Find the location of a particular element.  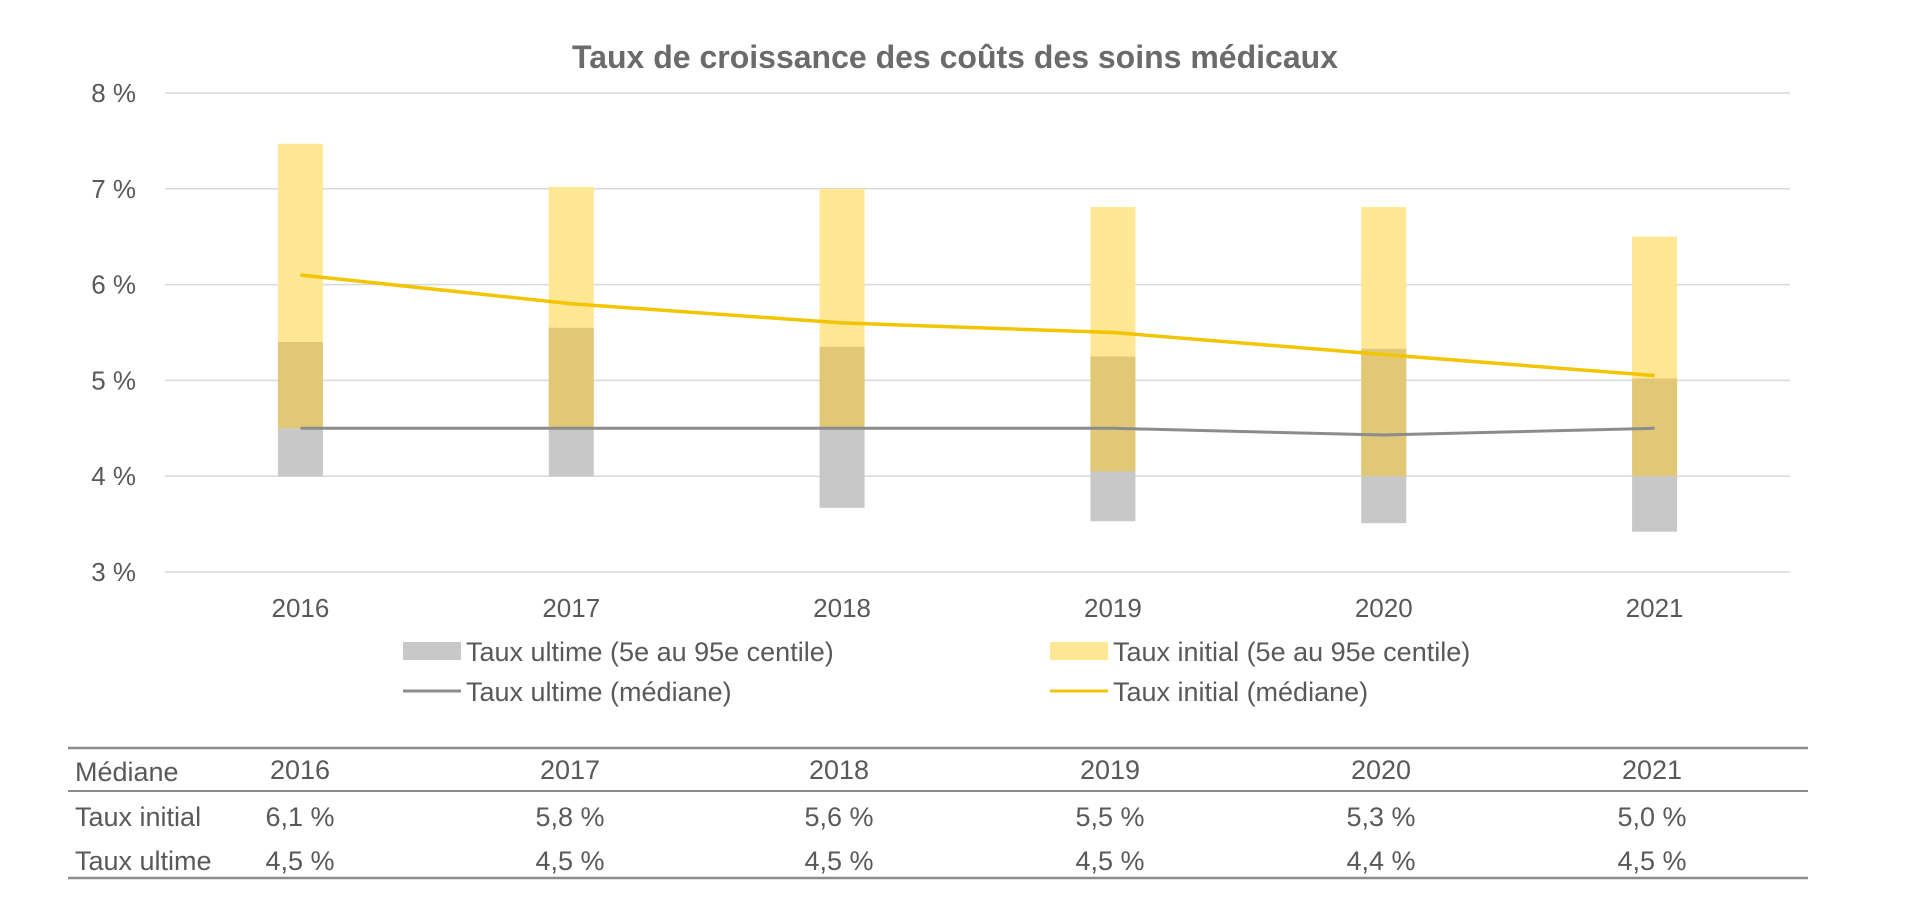

line-ultimate-median is located at coordinates (977, 431).